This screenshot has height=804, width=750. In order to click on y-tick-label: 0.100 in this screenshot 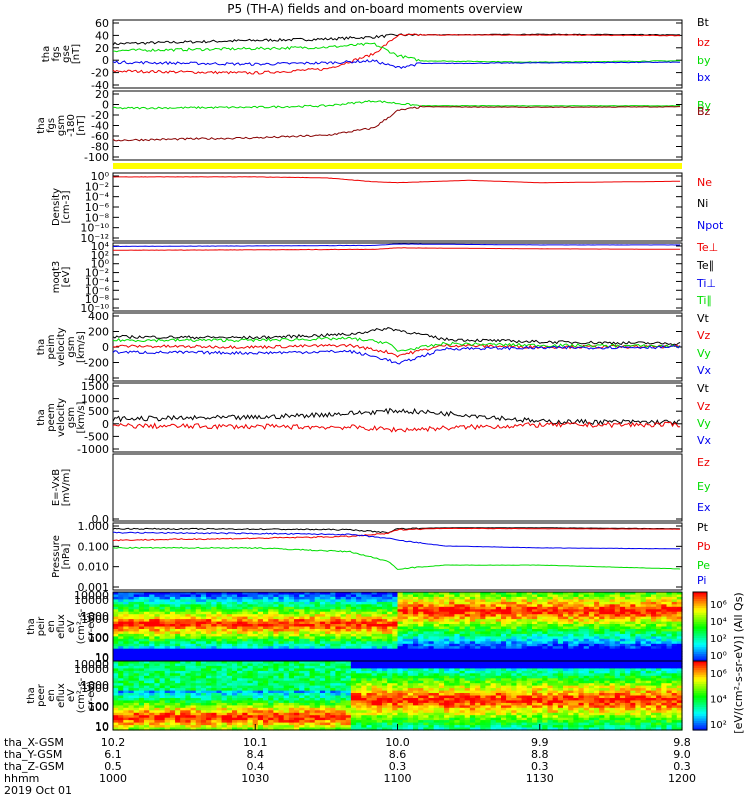, I will do `click(94, 546)`.